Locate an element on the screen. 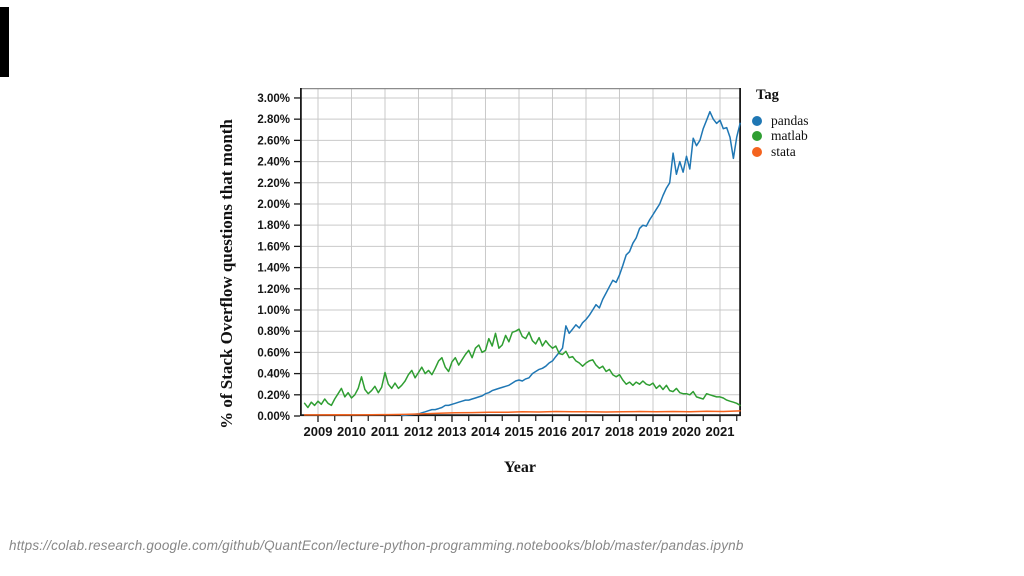  series-line-stata is located at coordinates (522, 413).